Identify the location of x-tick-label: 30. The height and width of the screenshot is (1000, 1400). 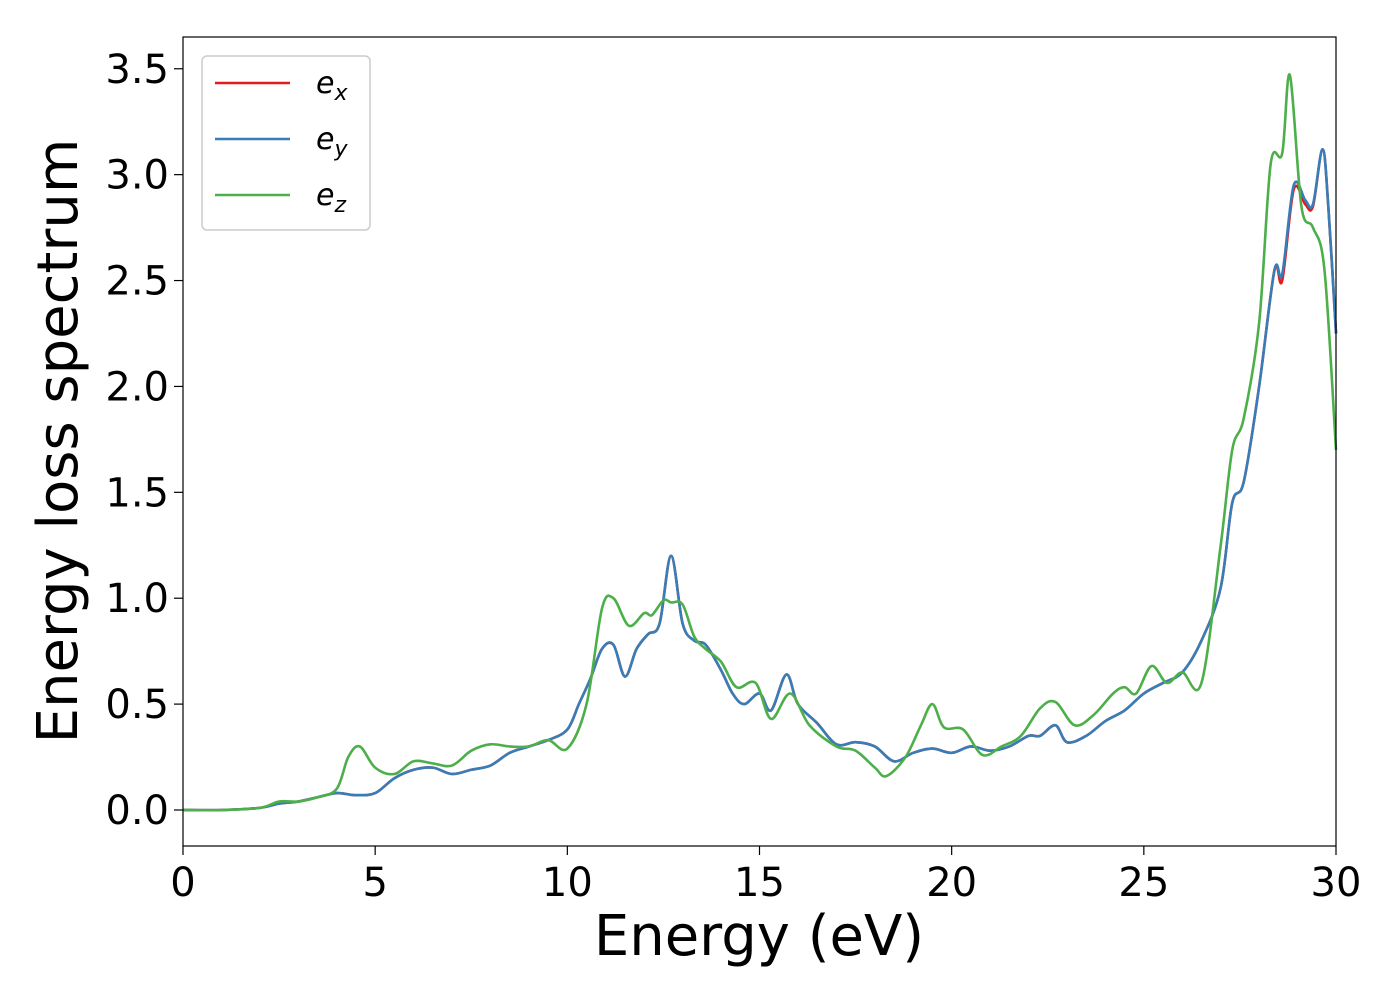
(1336, 883).